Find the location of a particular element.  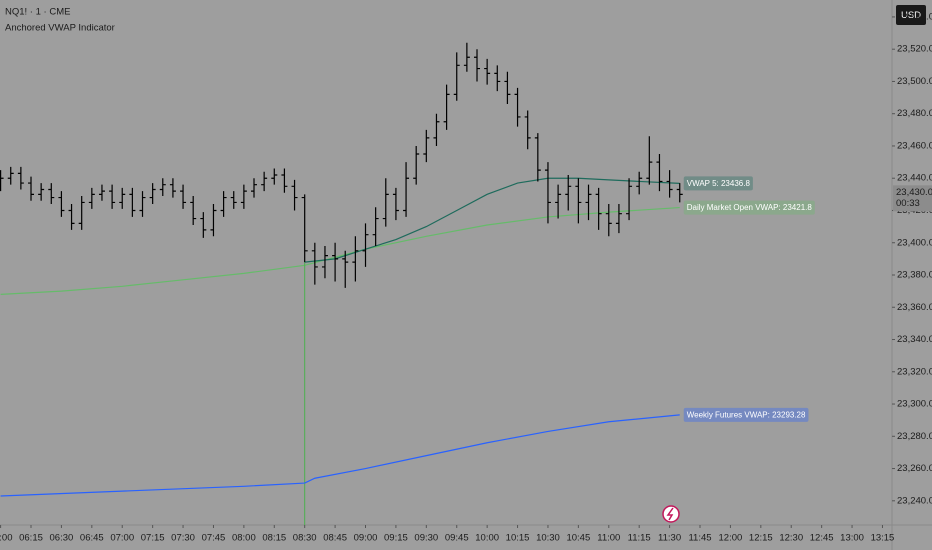

x-tick-label: 09:15 is located at coordinates (396, 538).